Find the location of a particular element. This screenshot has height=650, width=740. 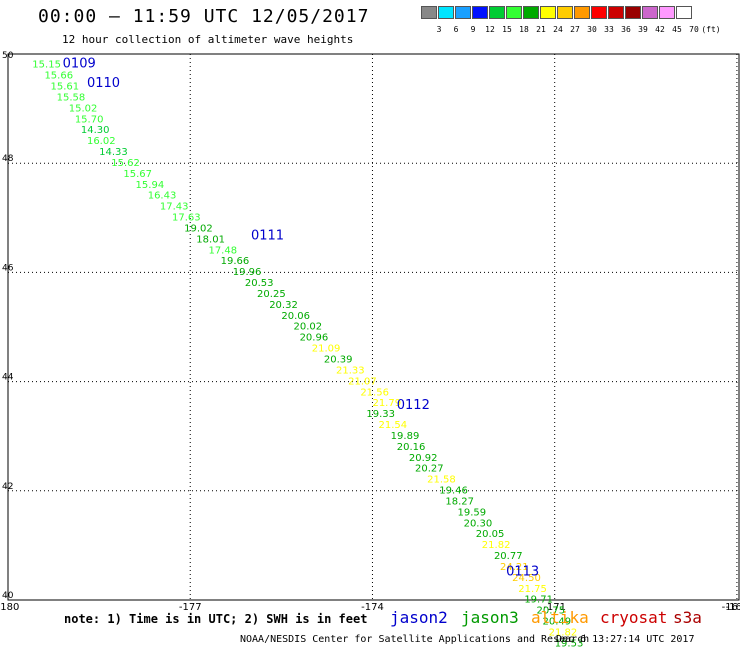

scale-label: 39 is located at coordinates (643, 29).